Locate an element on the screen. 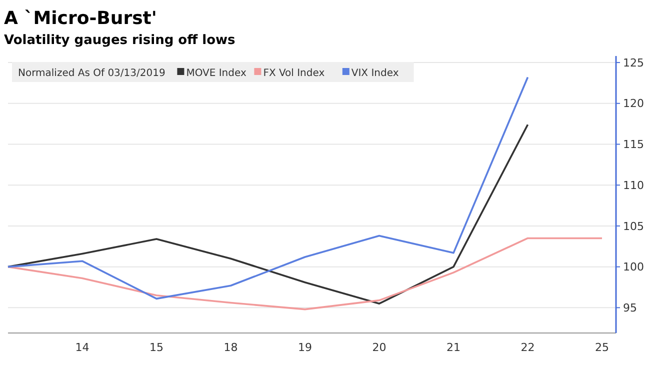 Image resolution: width=665 pixels, height=380 pixels. x-tick-label: 25 is located at coordinates (602, 347).